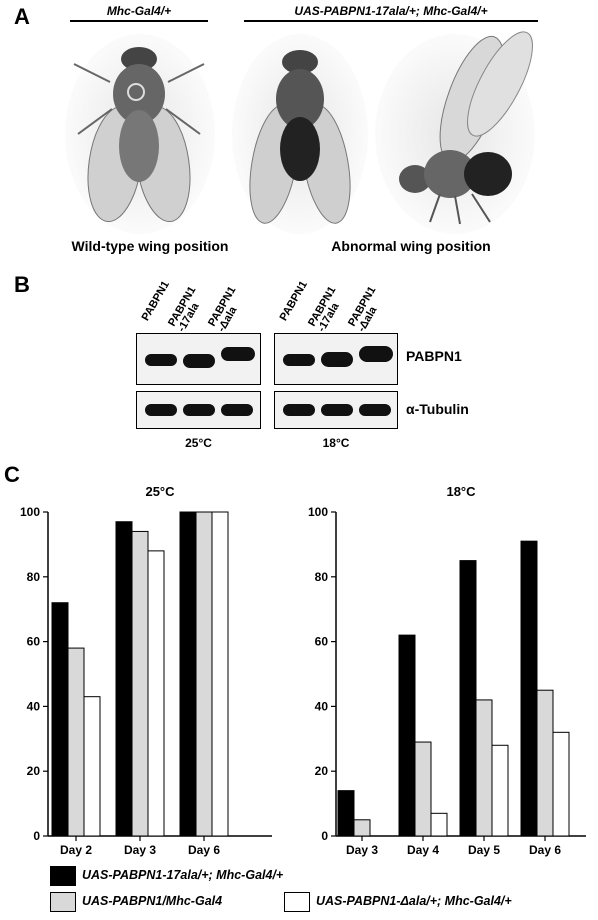  Describe the element at coordinates (152, 901) in the screenshot. I see `legend-label-wt-pabpn1: UAS-PABPN1/Mhc-Gal4` at that location.